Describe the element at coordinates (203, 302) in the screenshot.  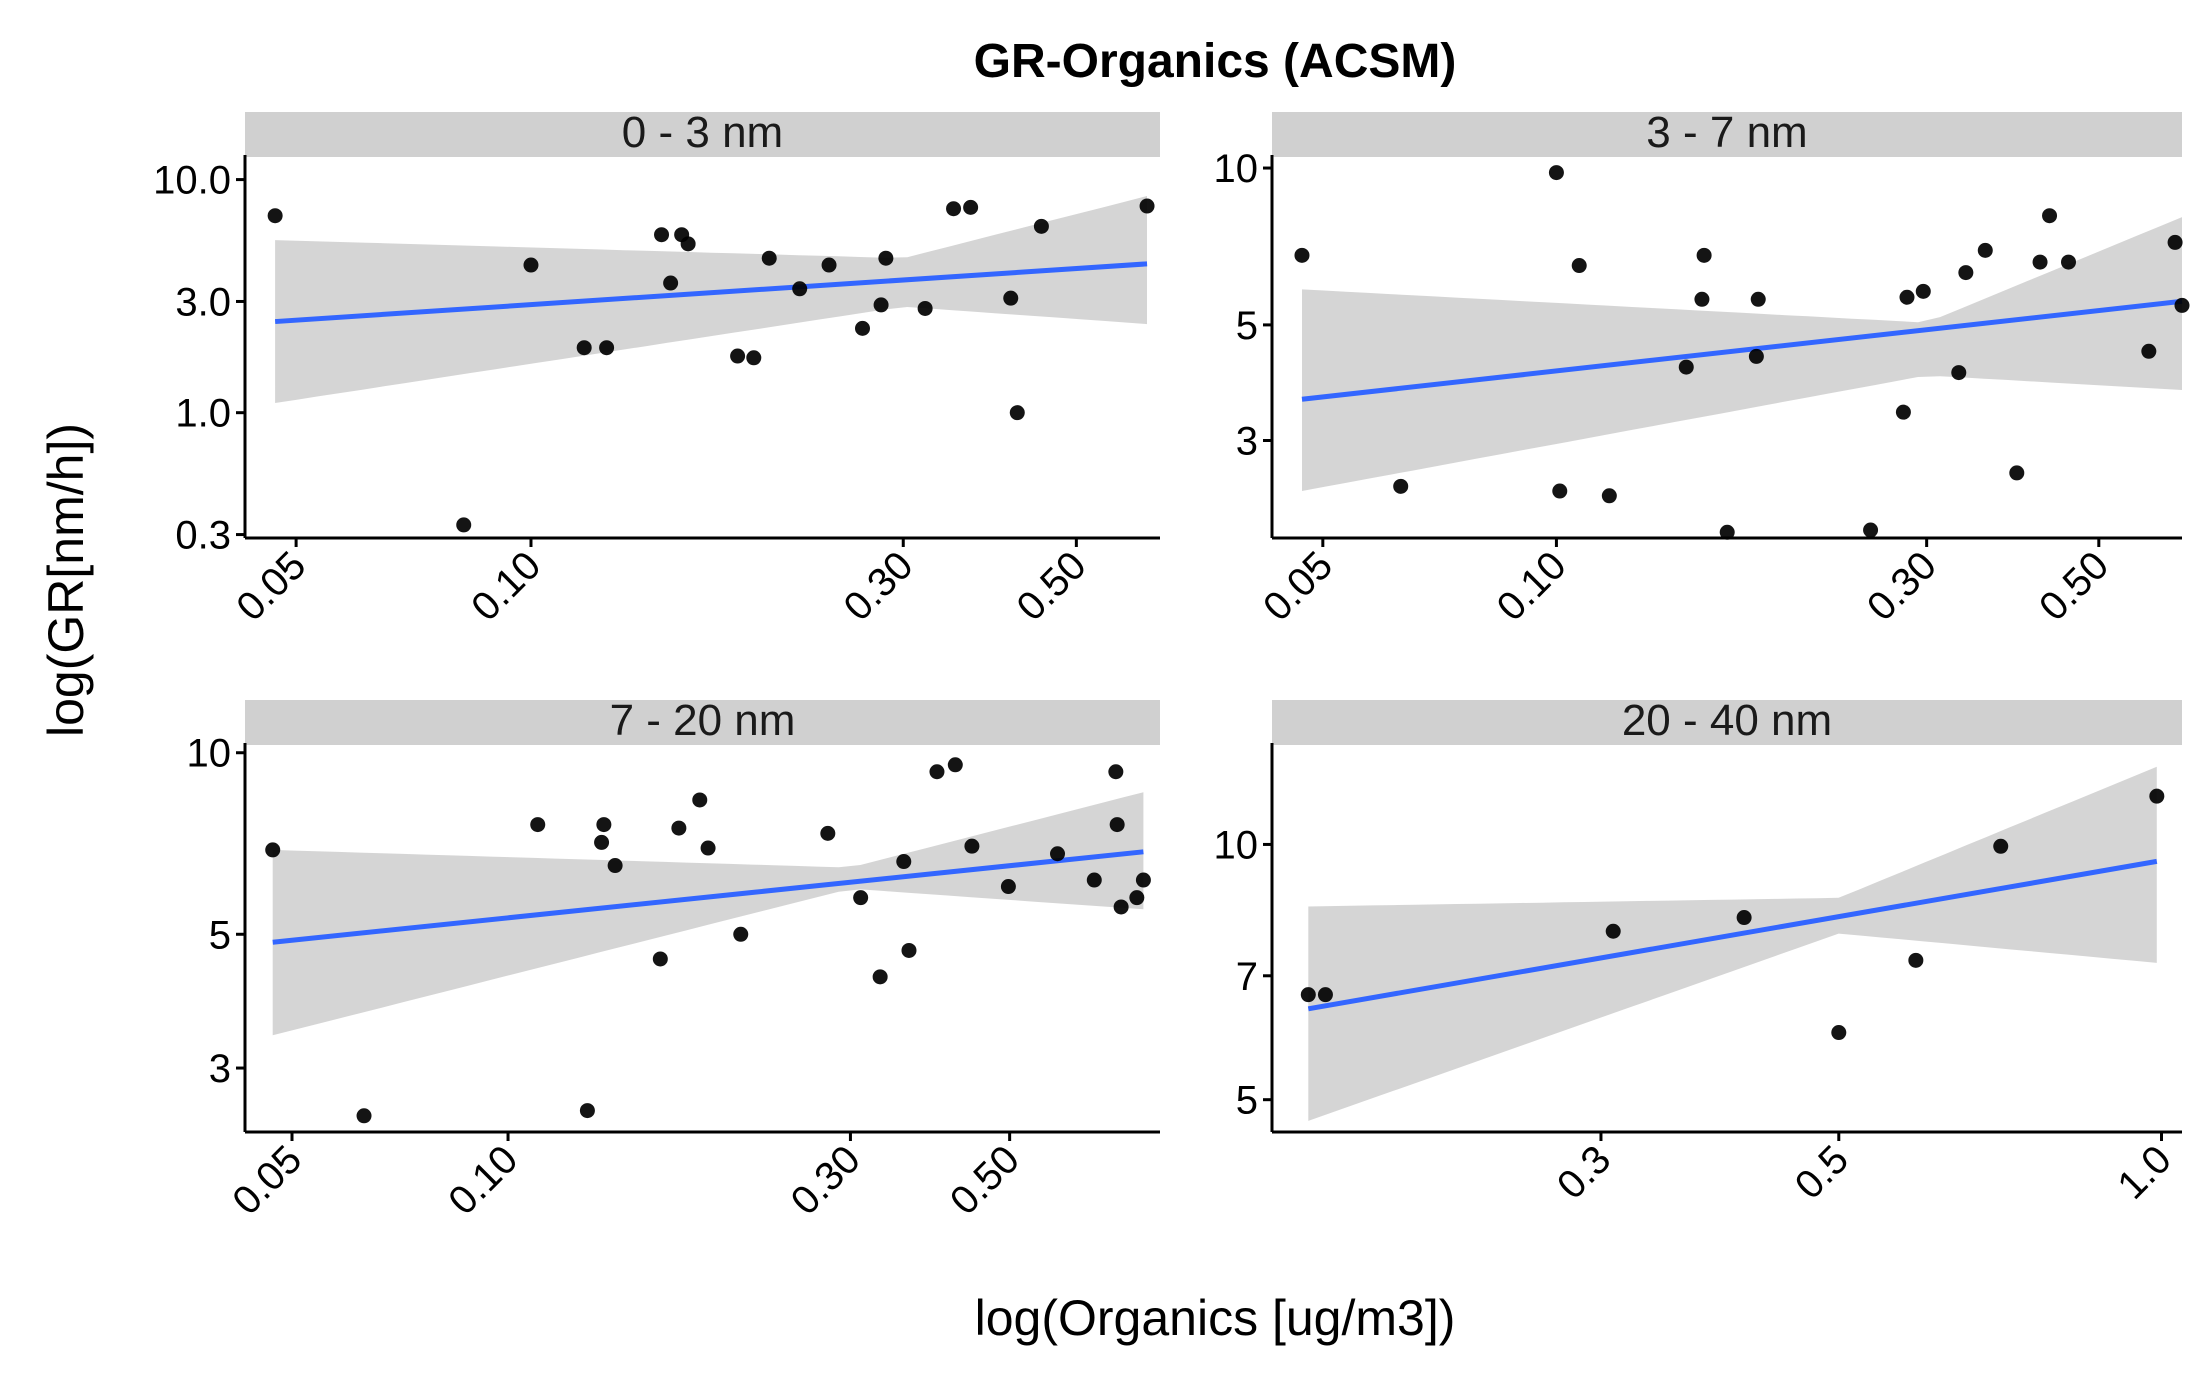
I see `y-tick-label: 3.0` at that location.